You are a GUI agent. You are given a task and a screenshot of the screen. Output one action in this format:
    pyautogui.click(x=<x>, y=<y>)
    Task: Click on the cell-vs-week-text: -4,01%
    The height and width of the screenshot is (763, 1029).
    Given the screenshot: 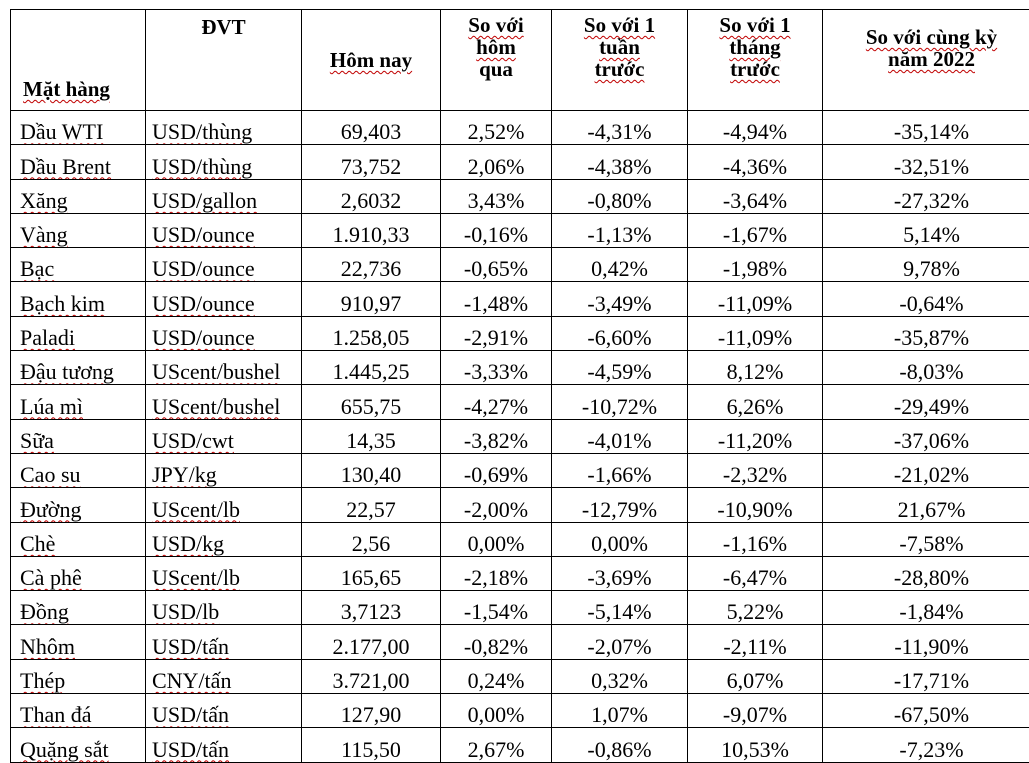 What is the action you would take?
    pyautogui.click(x=619, y=440)
    